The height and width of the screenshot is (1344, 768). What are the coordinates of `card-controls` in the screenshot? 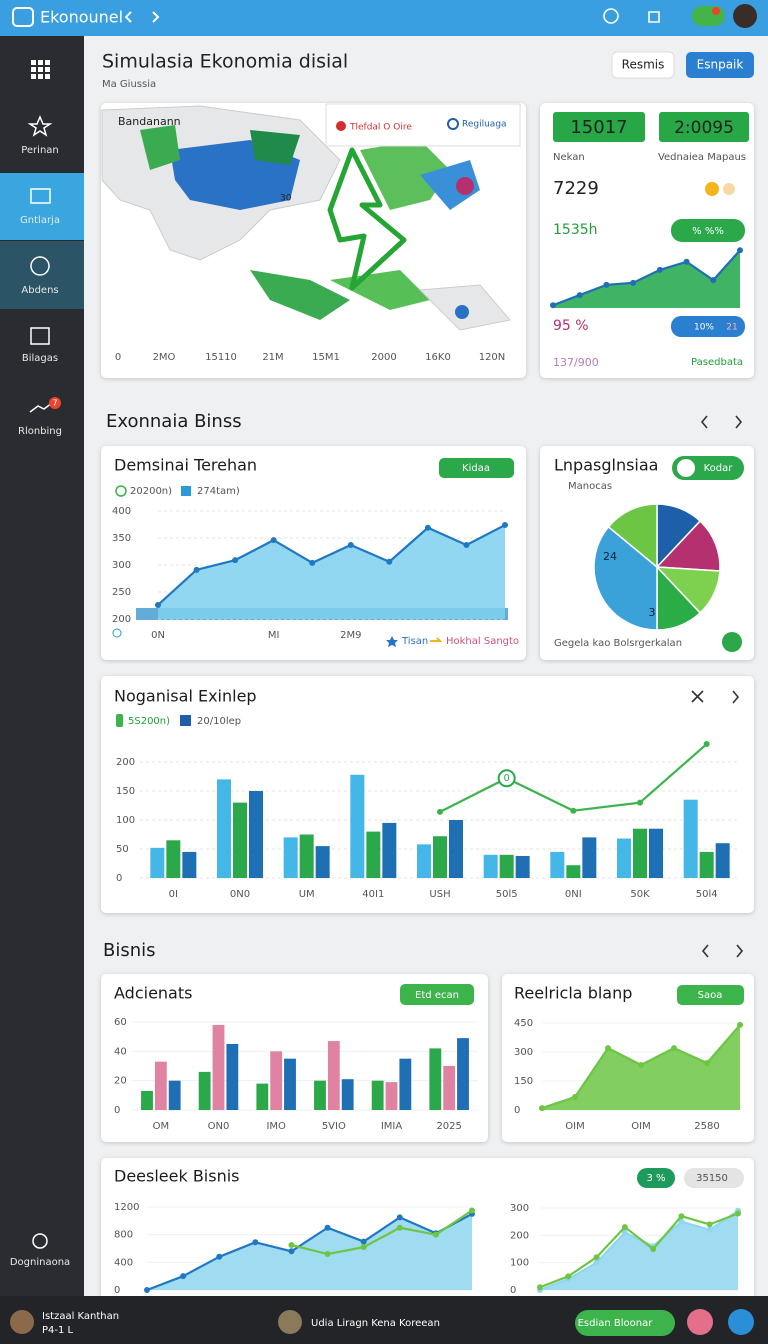 It's located at (715, 697).